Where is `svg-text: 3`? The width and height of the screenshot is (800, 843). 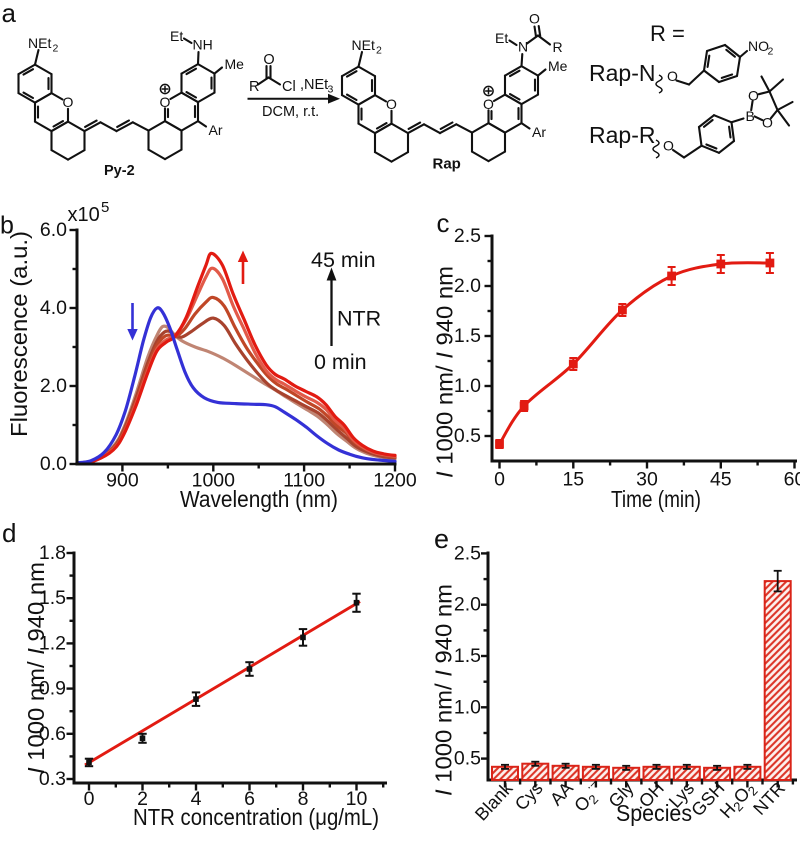
svg-text: 3 is located at coordinates (331, 90).